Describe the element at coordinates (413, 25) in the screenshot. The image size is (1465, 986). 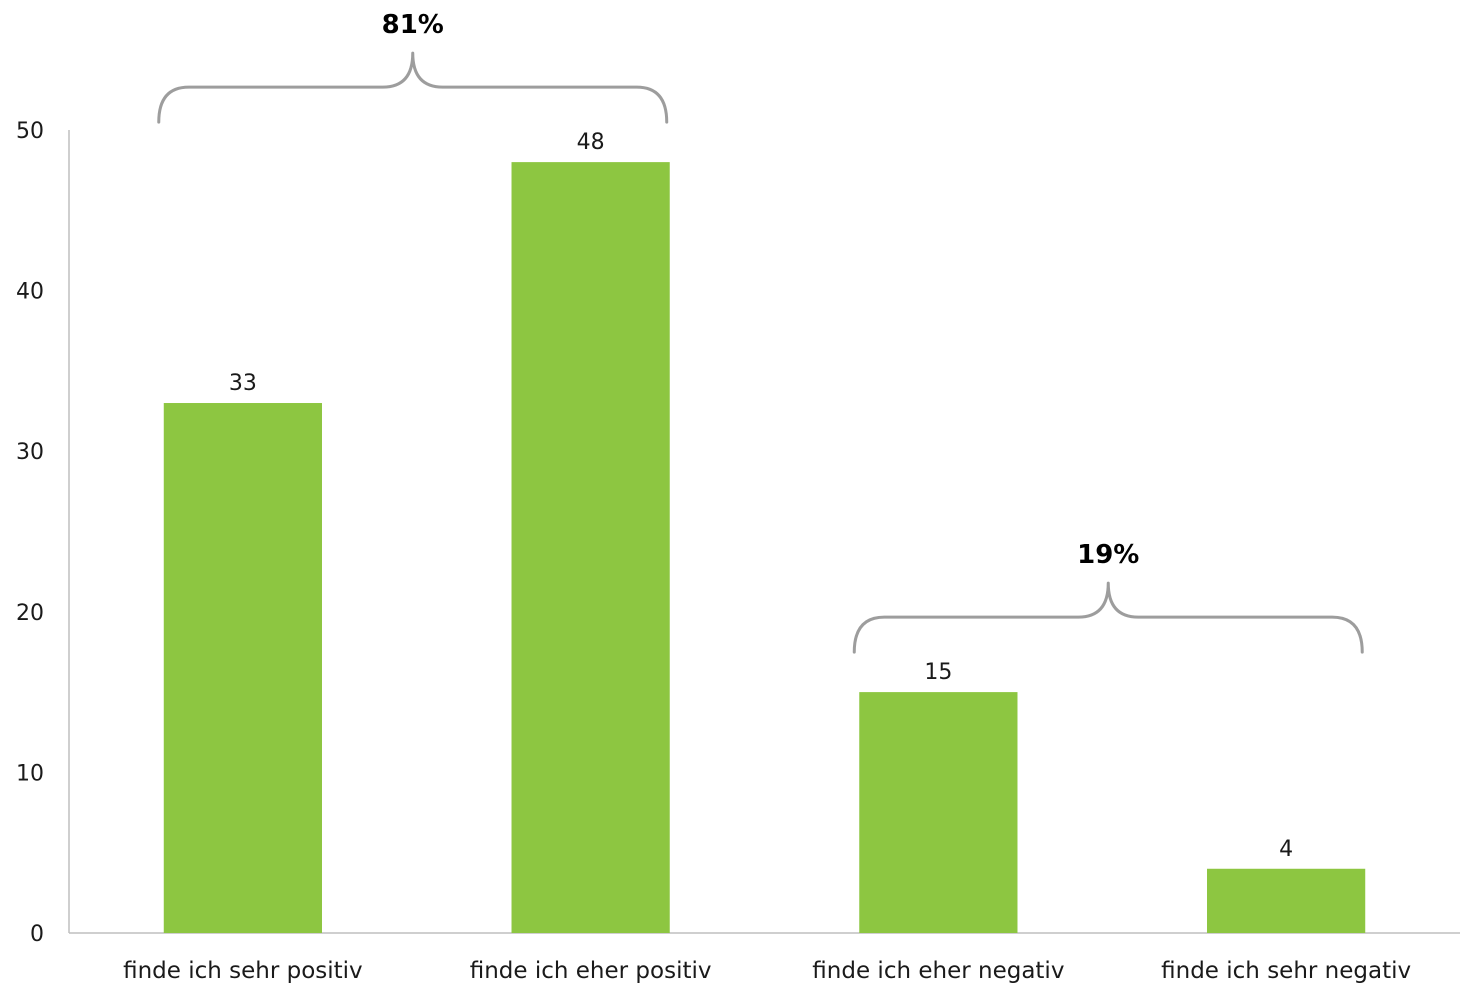
I see `group-total-label: 81%` at that location.